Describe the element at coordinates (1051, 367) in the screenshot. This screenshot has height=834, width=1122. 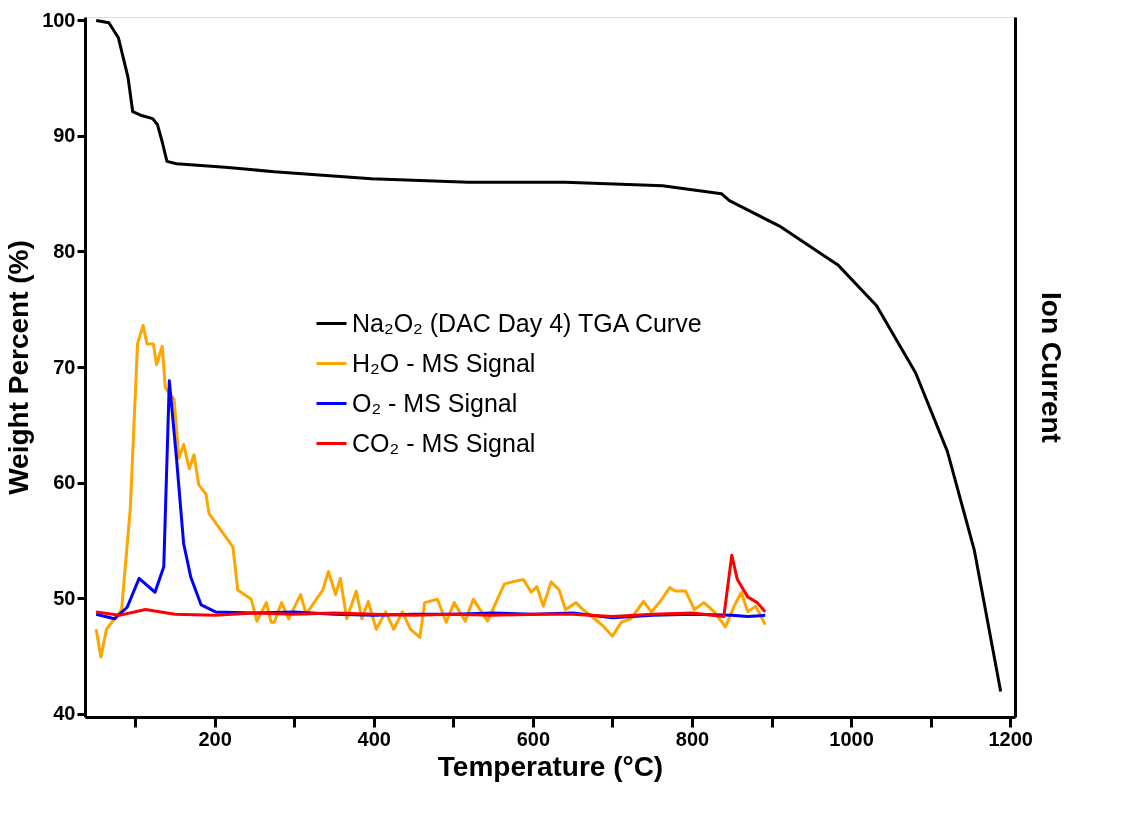
I see `y2-axis-title: Ion Current` at that location.